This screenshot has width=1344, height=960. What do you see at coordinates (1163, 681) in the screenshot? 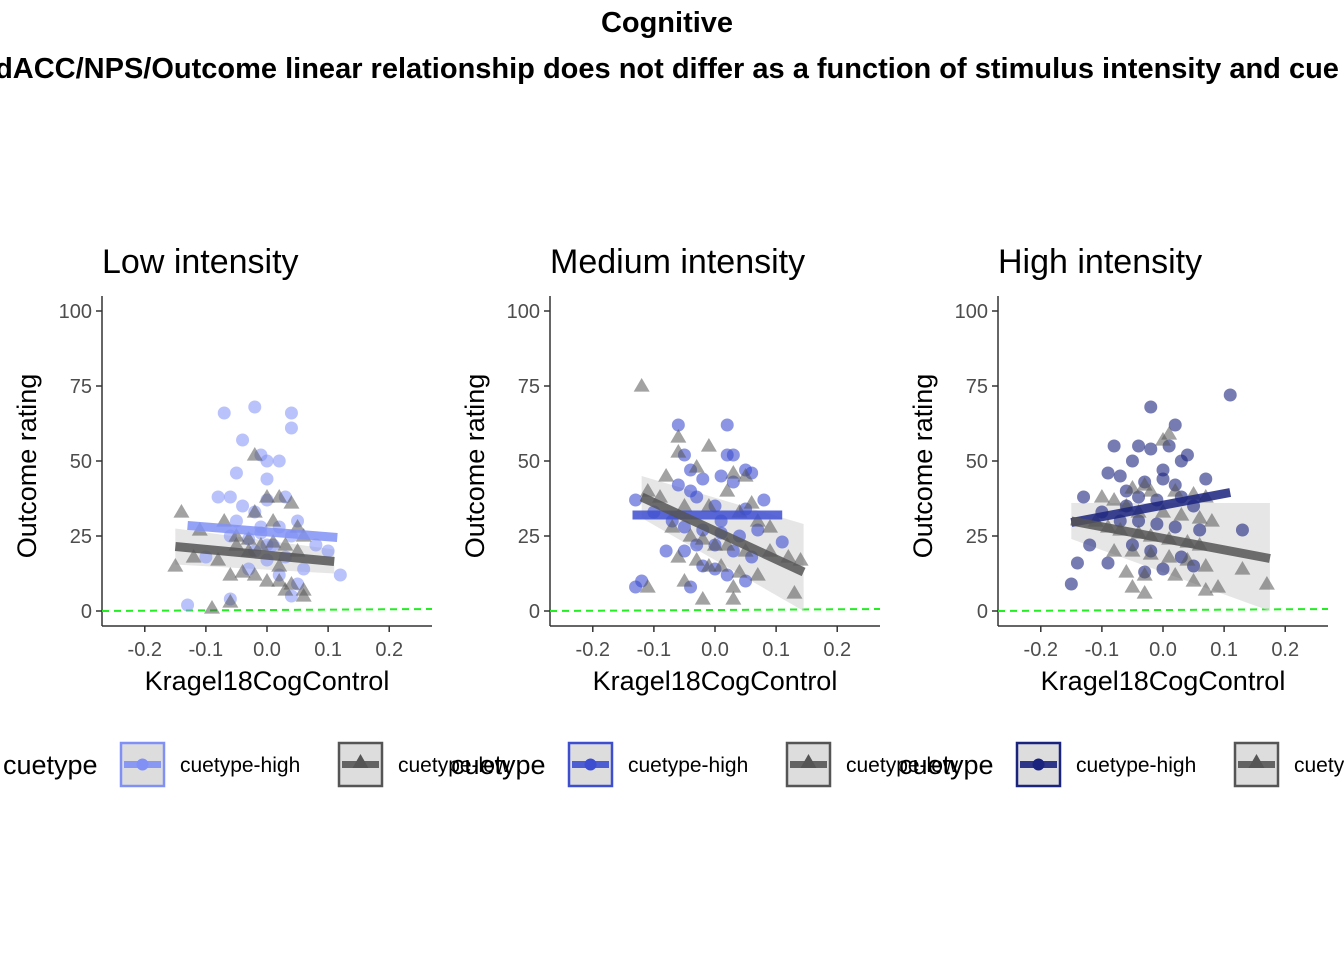
I see `x-axis-label: Kragel18CogControl` at bounding box center [1163, 681].